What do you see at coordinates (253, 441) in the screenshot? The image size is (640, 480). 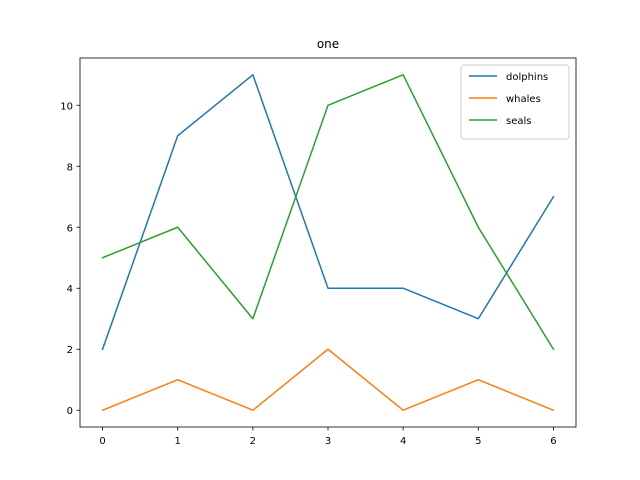 I see `x-tick-label: 2` at bounding box center [253, 441].